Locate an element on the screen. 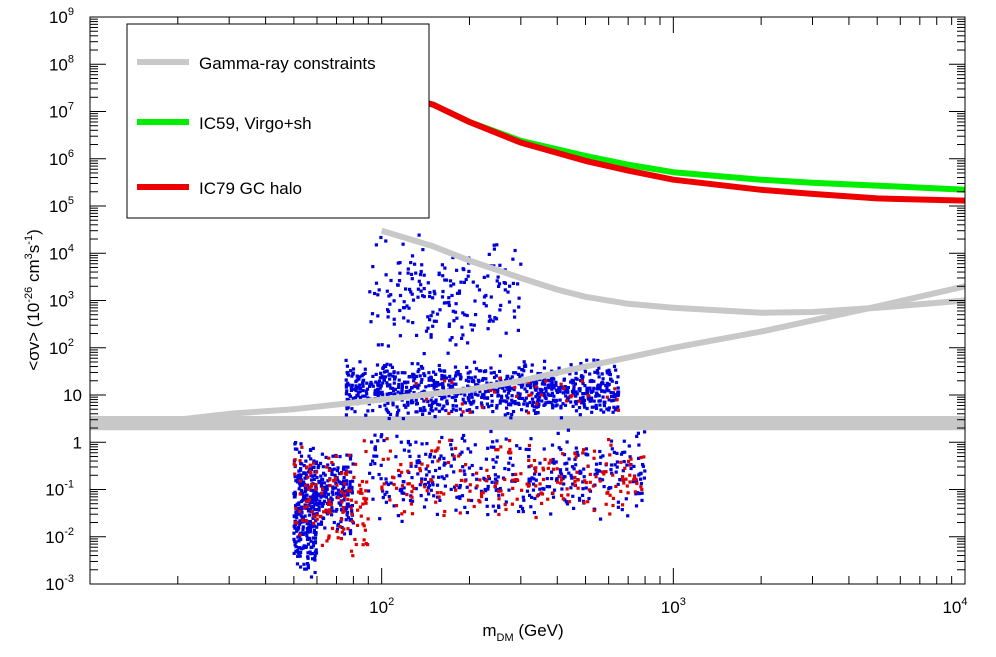 Image resolution: width=996 pixels, height=657 pixels. x-axis-title: mDM (GeV) is located at coordinates (522, 632).